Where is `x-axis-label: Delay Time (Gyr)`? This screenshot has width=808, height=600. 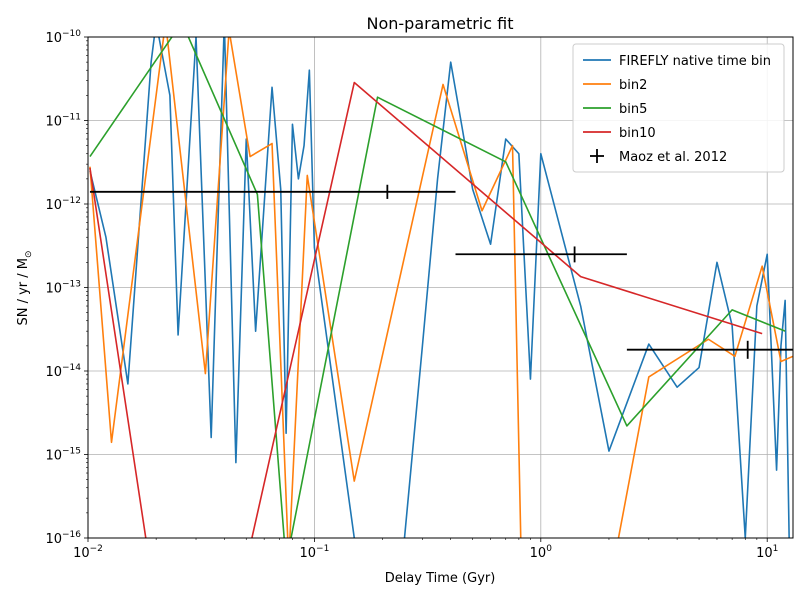
x-axis-label: Delay Time (Gyr) is located at coordinates (440, 578).